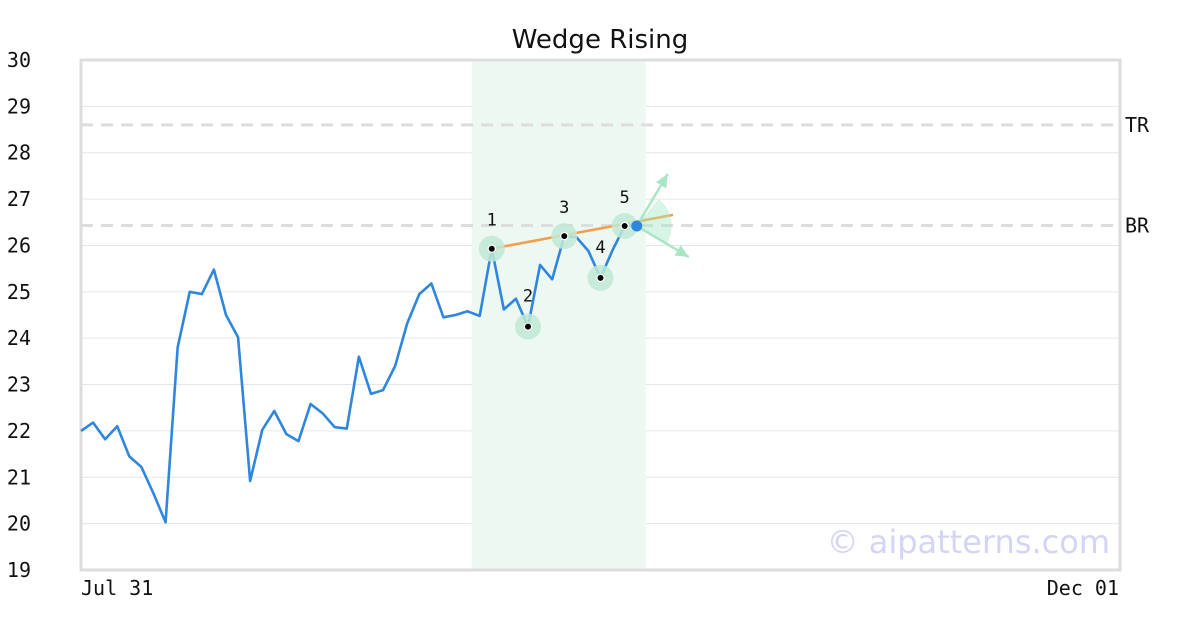 This screenshot has width=1200, height=630. What do you see at coordinates (117, 588) in the screenshot?
I see `x-tick-start: Jul 31` at bounding box center [117, 588].